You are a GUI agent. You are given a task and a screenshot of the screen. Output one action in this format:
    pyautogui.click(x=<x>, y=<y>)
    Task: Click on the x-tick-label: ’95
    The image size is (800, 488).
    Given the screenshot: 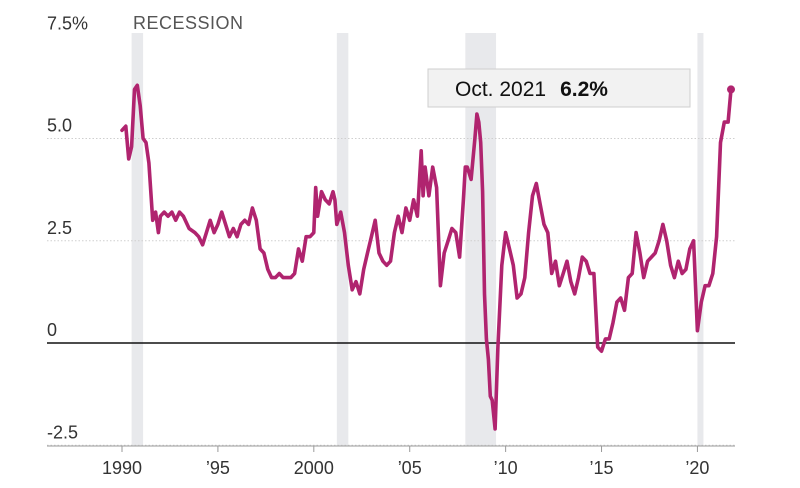 What is the action you would take?
    pyautogui.click(x=218, y=468)
    